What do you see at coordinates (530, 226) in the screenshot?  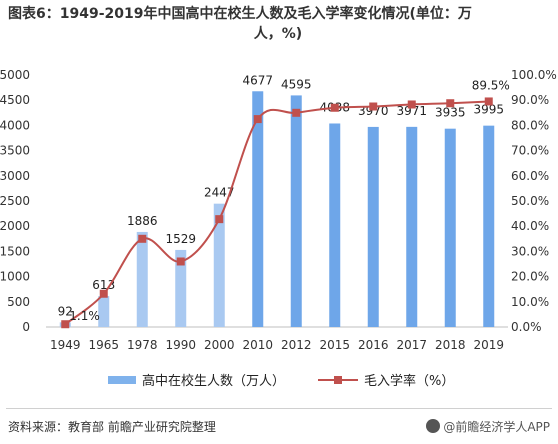 I see `right-tick-label: 40.0%` at bounding box center [530, 226].